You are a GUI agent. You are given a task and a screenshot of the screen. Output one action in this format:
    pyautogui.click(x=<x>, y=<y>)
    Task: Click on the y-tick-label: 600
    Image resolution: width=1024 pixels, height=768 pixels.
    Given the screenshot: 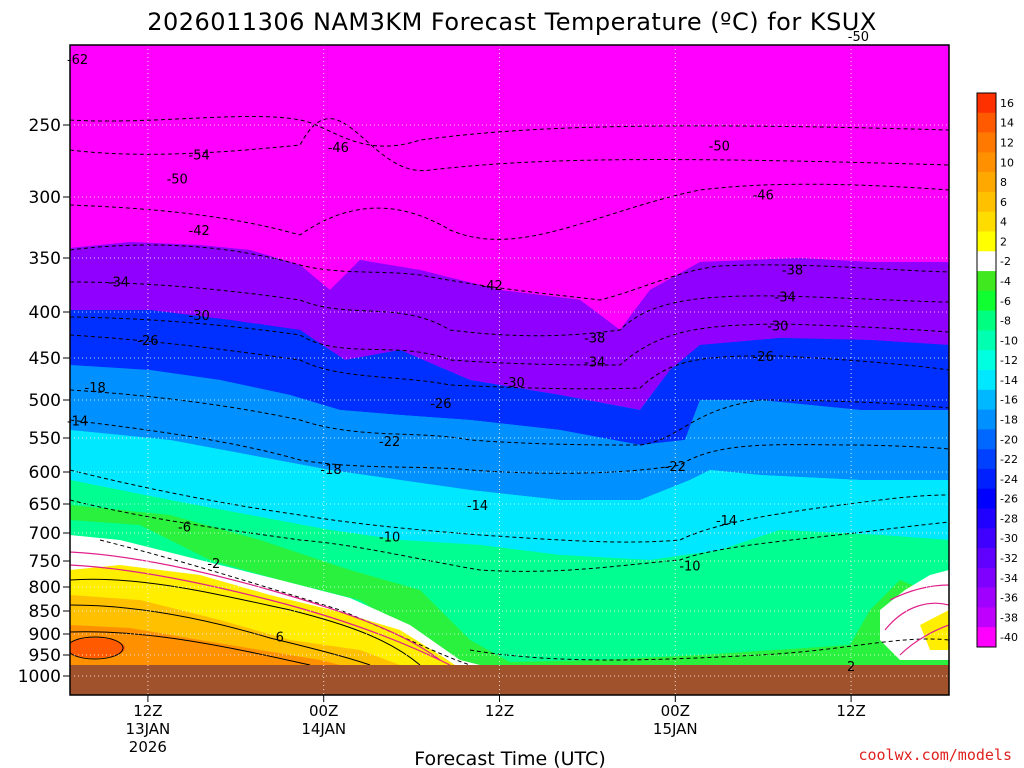 What is the action you would take?
    pyautogui.click(x=45, y=473)
    